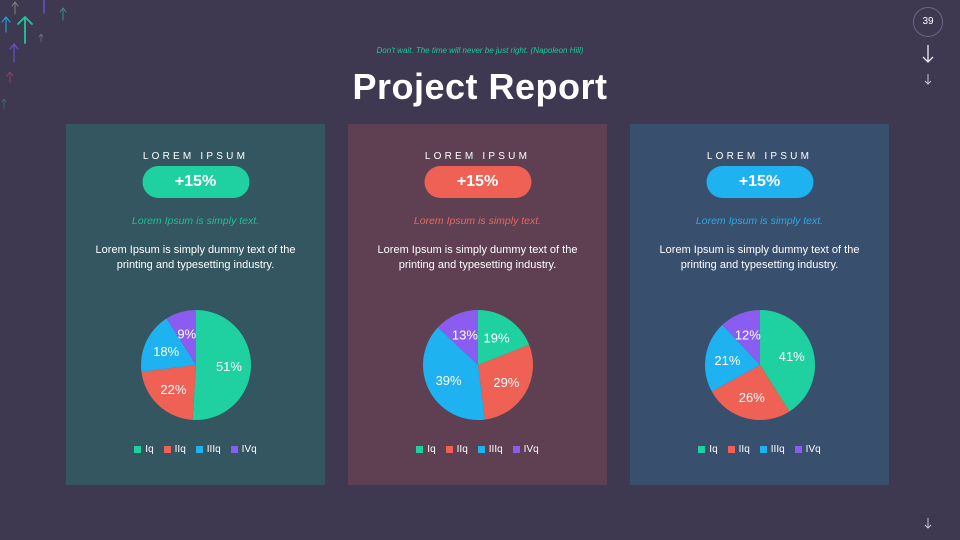 The image size is (960, 540). I want to click on pie-slice-label: 26%, so click(751, 397).